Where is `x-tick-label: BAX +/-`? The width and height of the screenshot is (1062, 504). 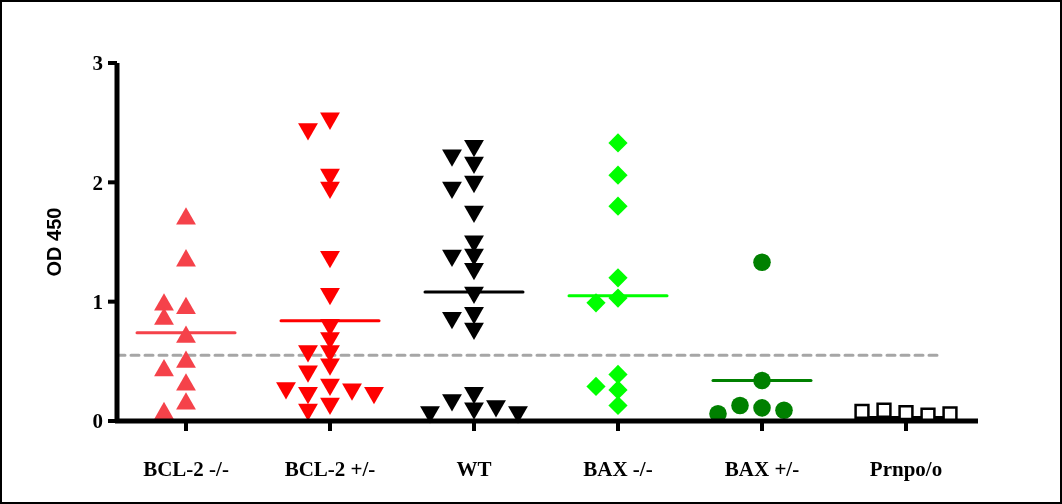
x-tick-label: BAX +/- is located at coordinates (762, 469).